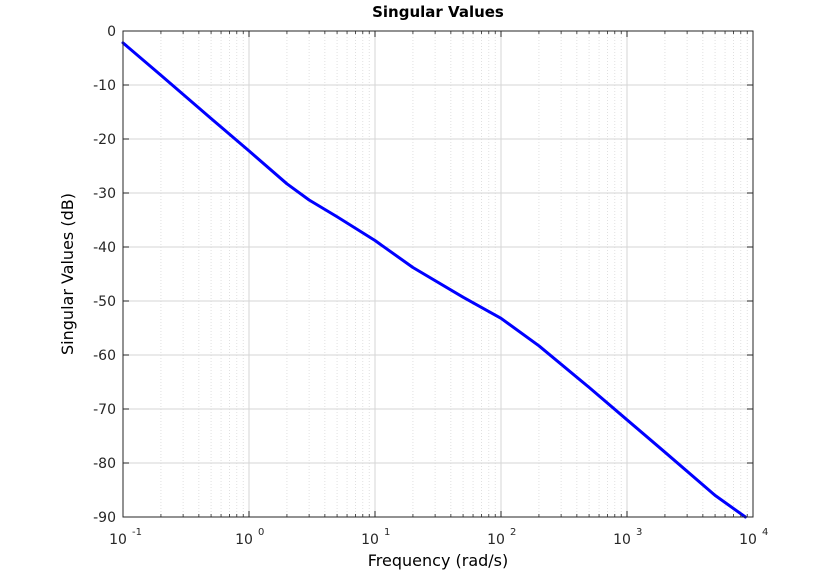 The width and height of the screenshot is (833, 572). I want to click on y-tick-label: -10, so click(104, 86).